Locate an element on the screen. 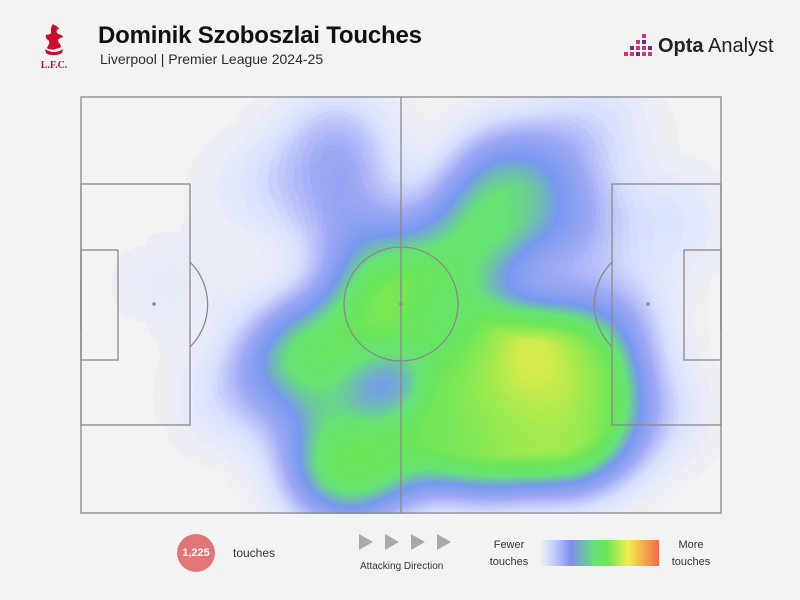  scale-low-line2: touches is located at coordinates (509, 562).